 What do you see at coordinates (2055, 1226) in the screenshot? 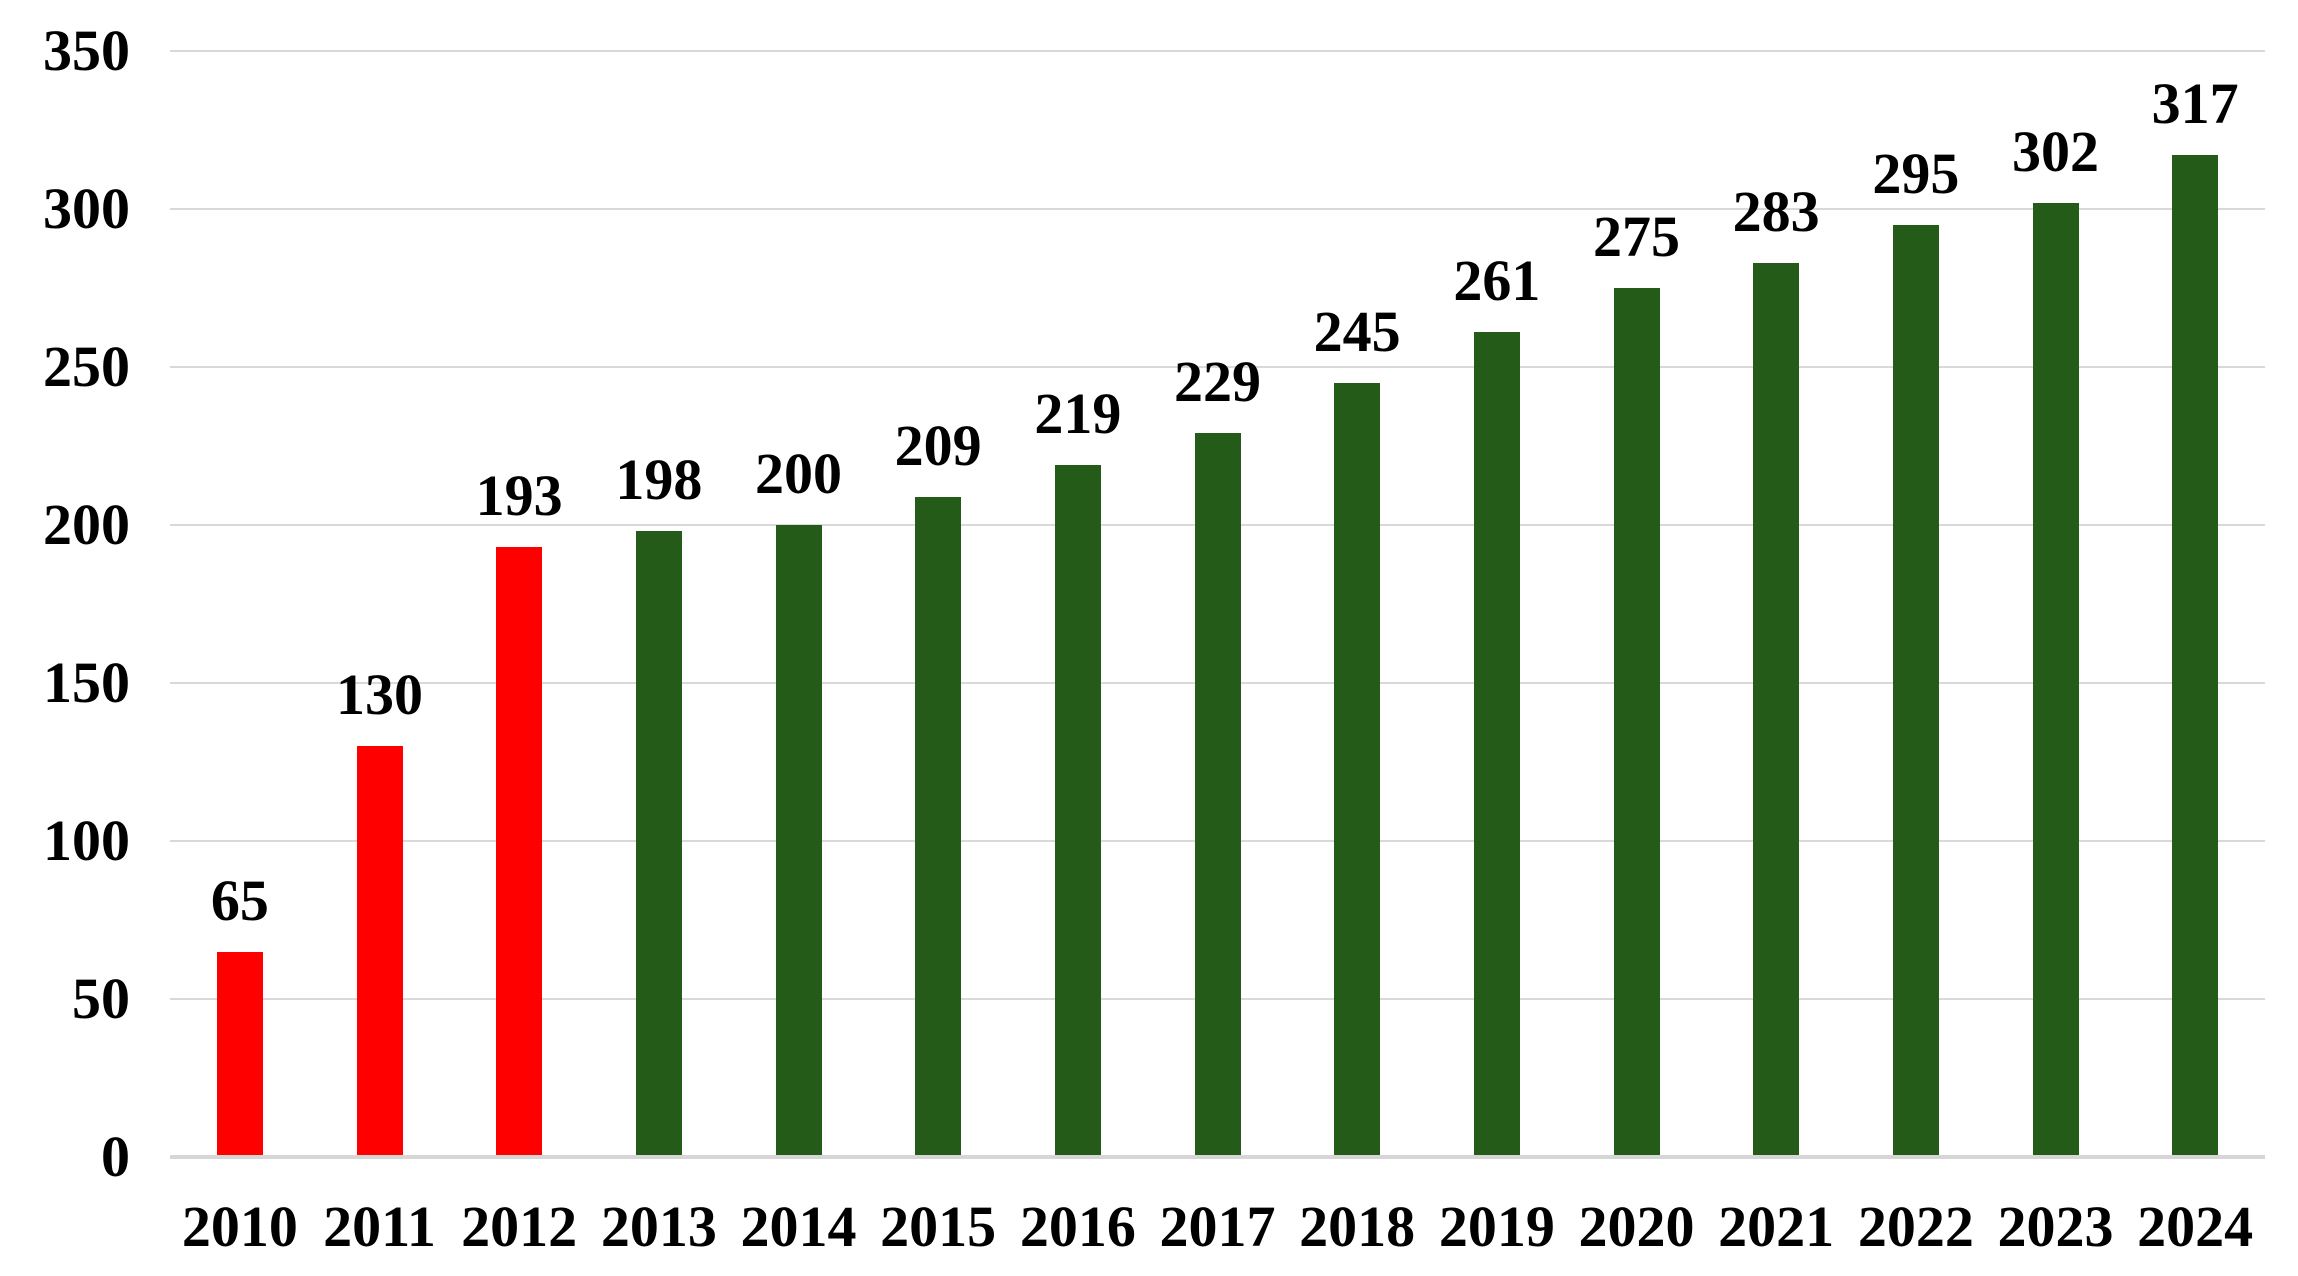
I see `x-axis-tick-label: 2023` at bounding box center [2055, 1226].